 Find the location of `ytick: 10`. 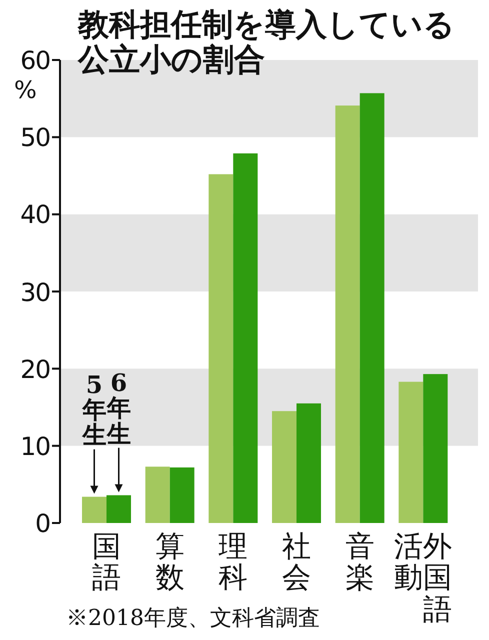

ytick: 10 is located at coordinates (35, 446).